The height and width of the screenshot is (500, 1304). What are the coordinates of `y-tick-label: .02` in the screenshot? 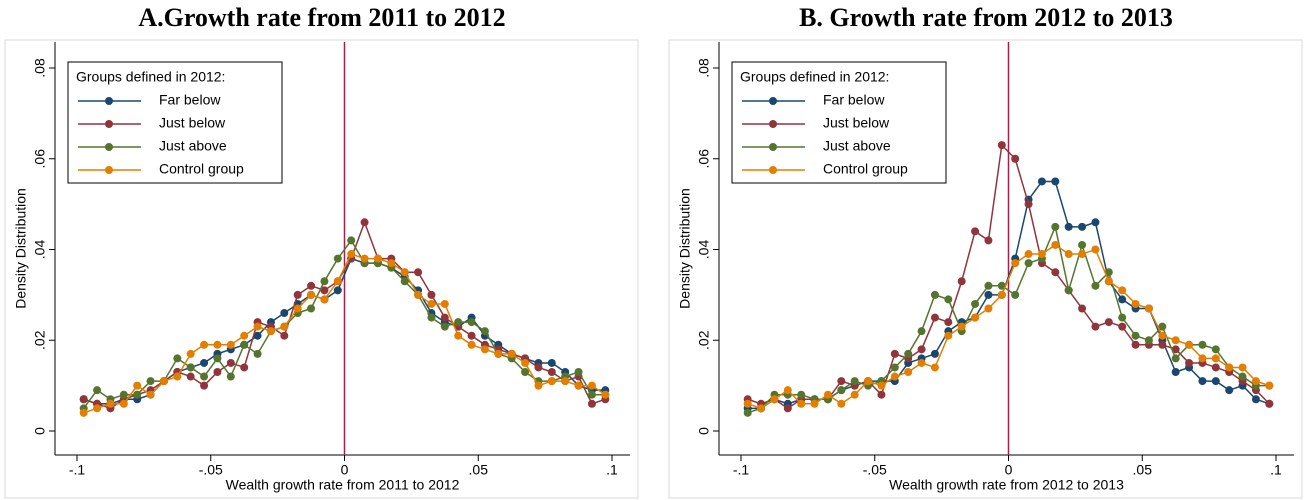 It's located at (40, 340).